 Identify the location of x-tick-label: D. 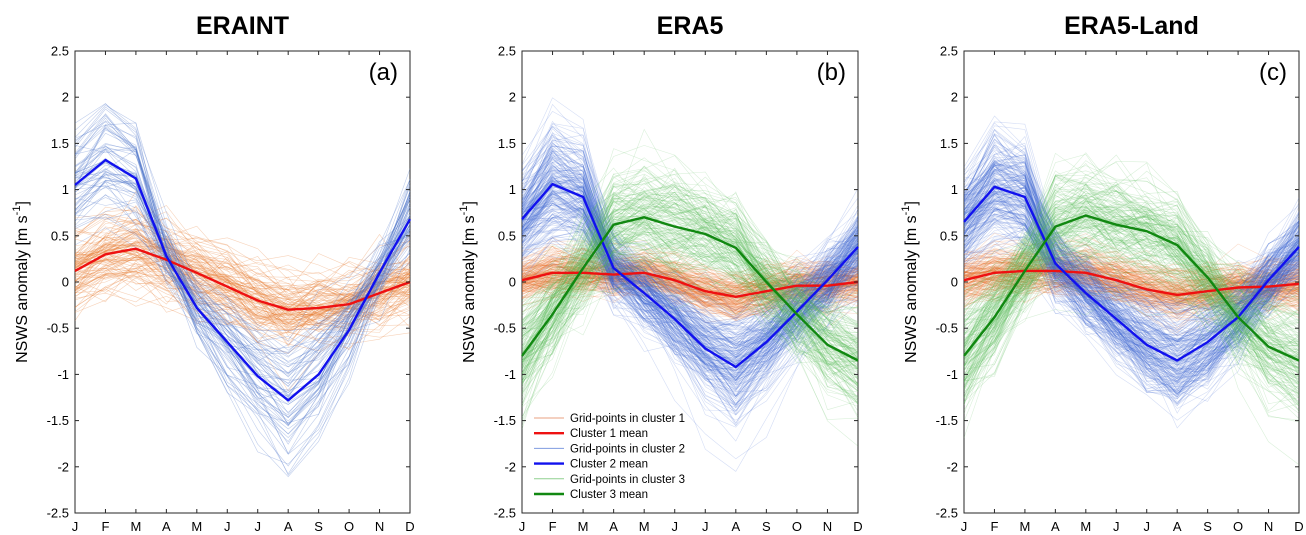
(1298, 526).